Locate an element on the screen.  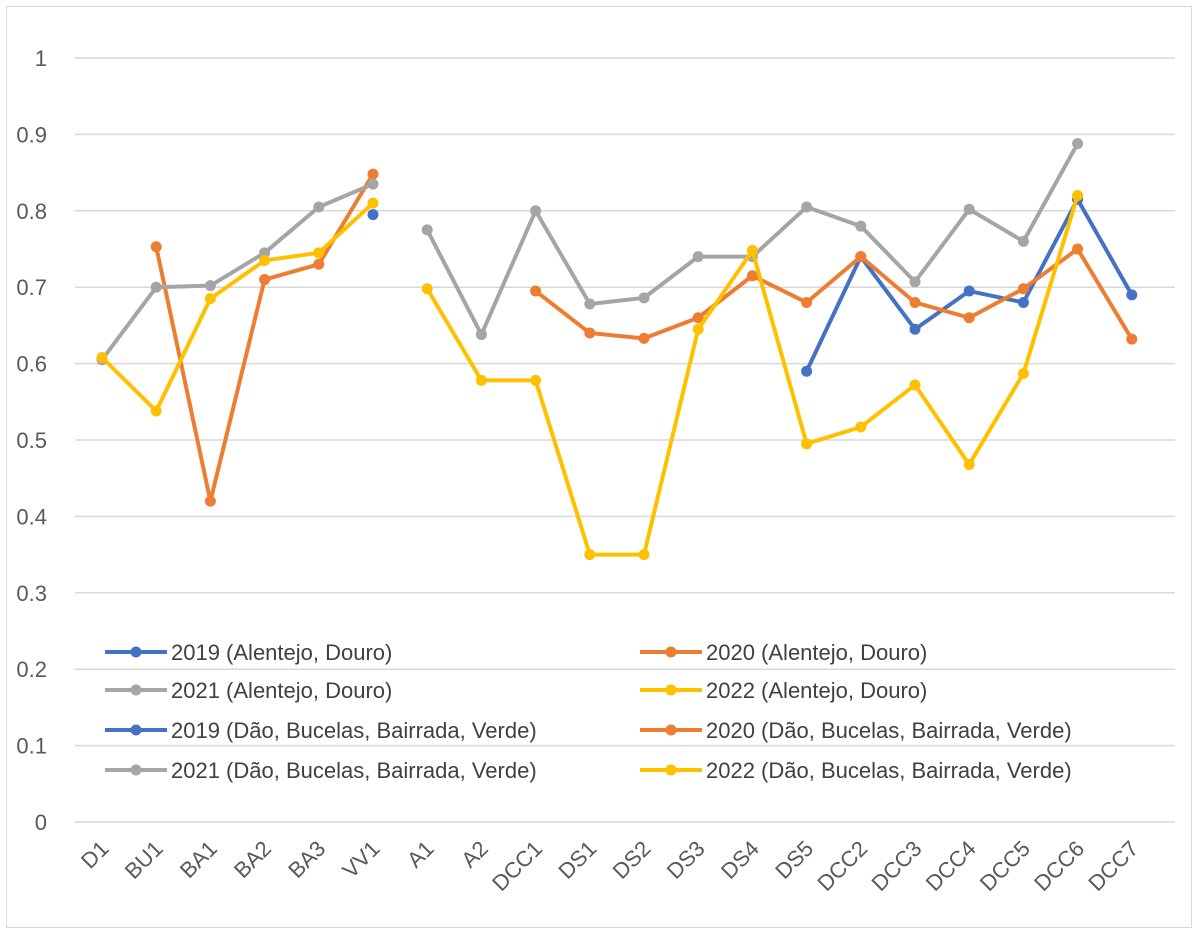
y-tick-label: 0.1 is located at coordinates (31, 746).